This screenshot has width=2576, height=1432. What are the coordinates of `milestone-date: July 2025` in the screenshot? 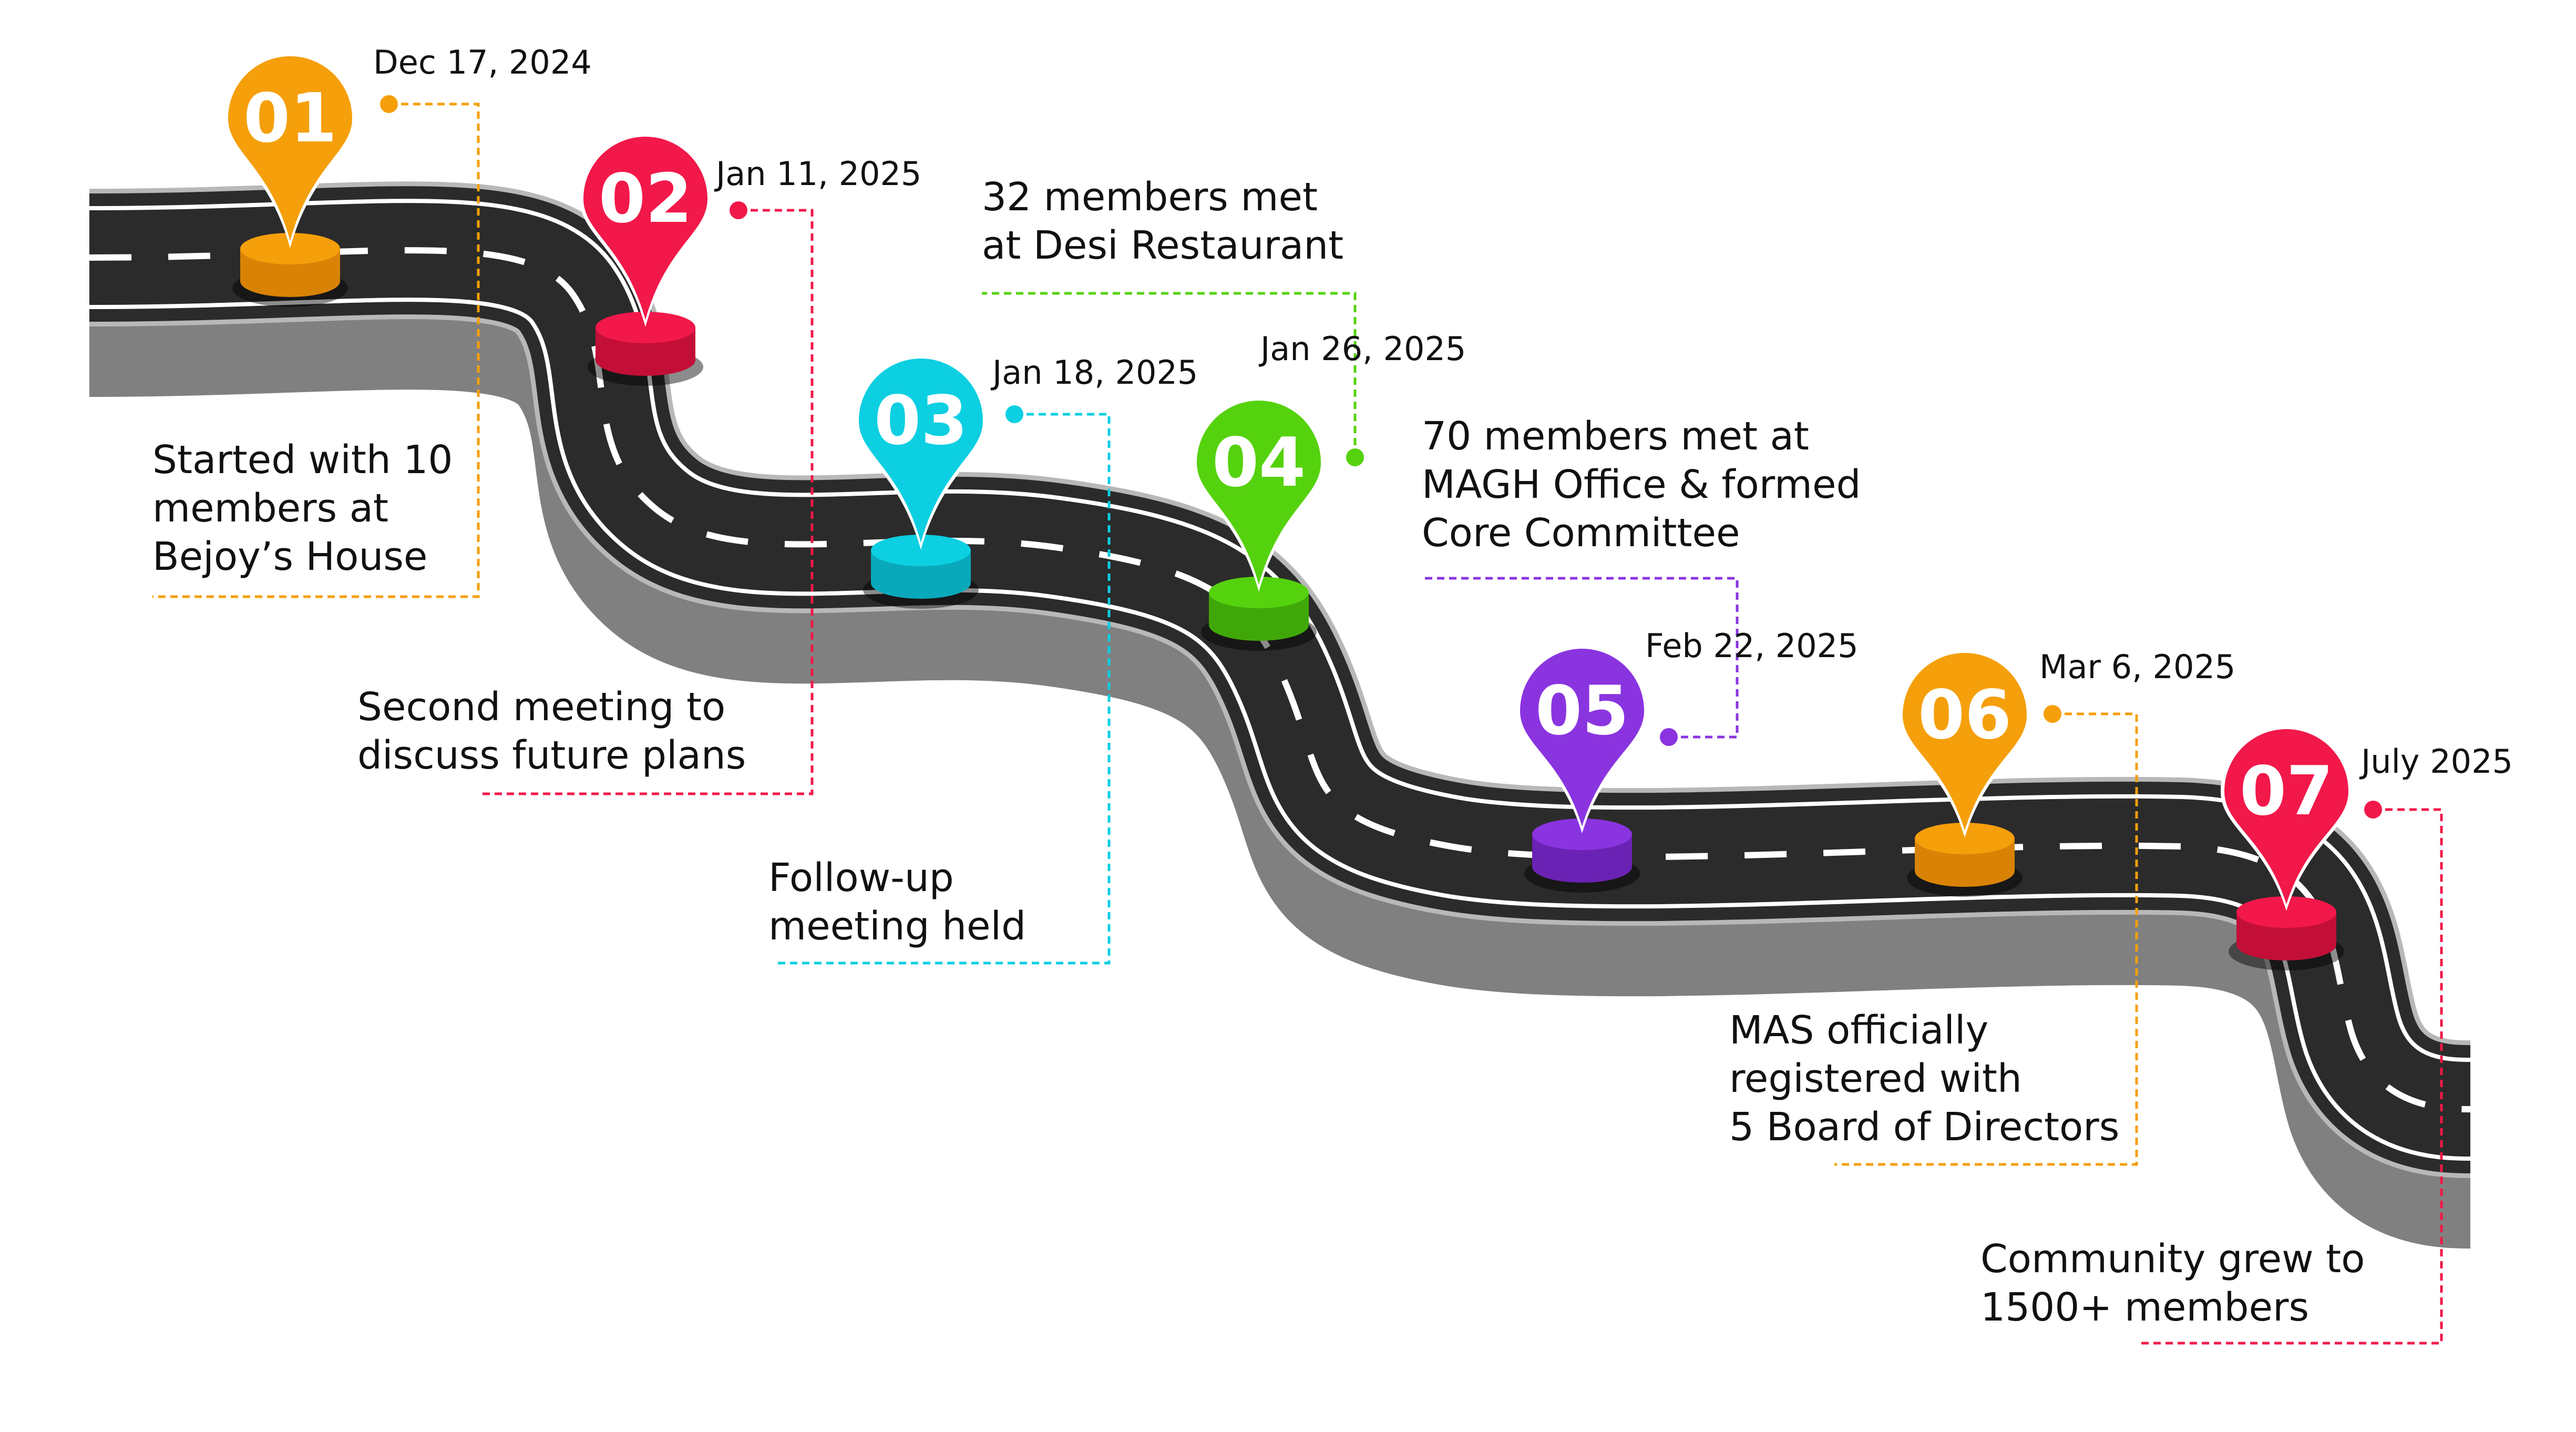 It's located at (2436, 761).